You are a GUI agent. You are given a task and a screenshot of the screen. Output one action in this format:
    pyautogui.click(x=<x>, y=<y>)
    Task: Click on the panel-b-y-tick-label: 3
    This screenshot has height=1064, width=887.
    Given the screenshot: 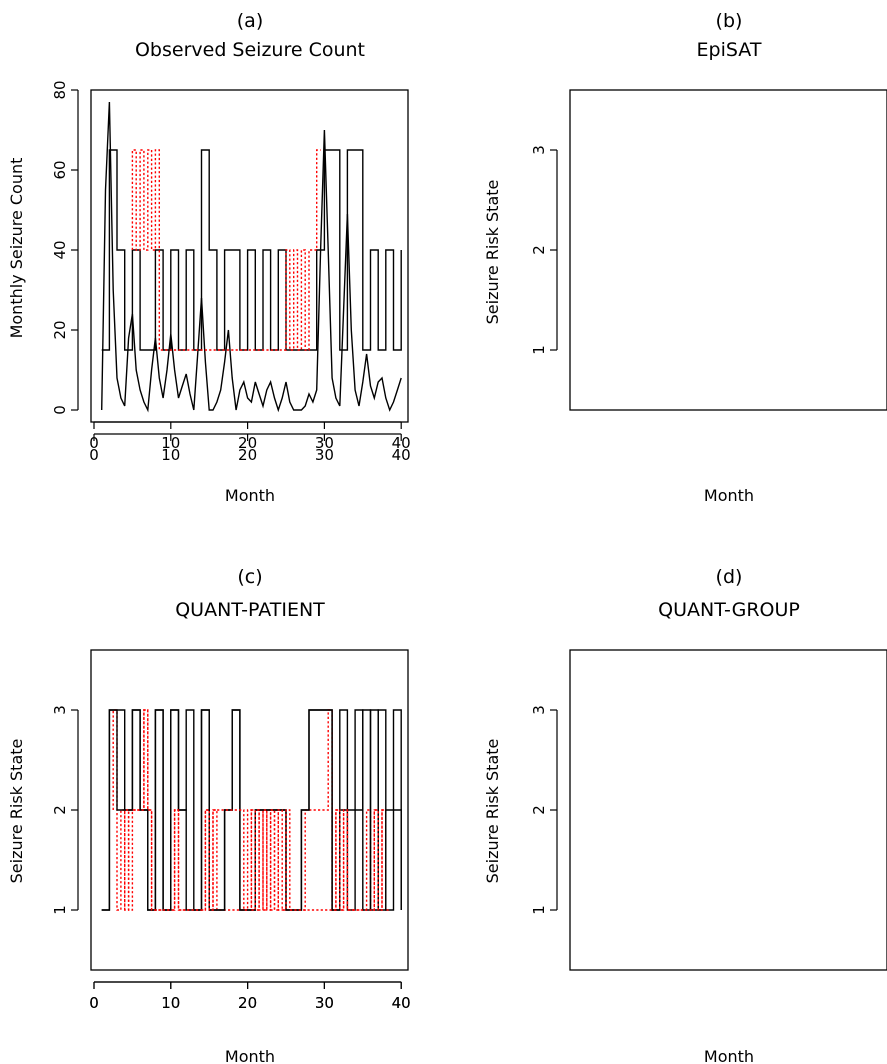 What is the action you would take?
    pyautogui.click(x=539, y=150)
    